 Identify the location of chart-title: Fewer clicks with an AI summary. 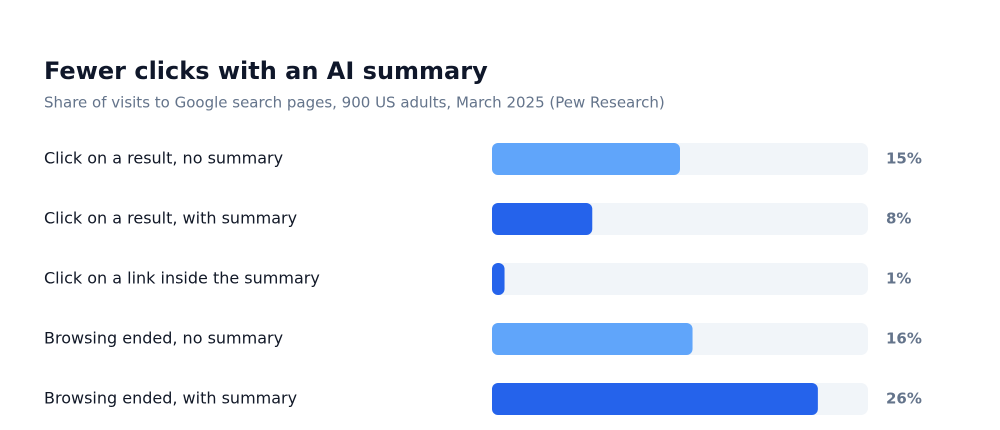
(266, 71).